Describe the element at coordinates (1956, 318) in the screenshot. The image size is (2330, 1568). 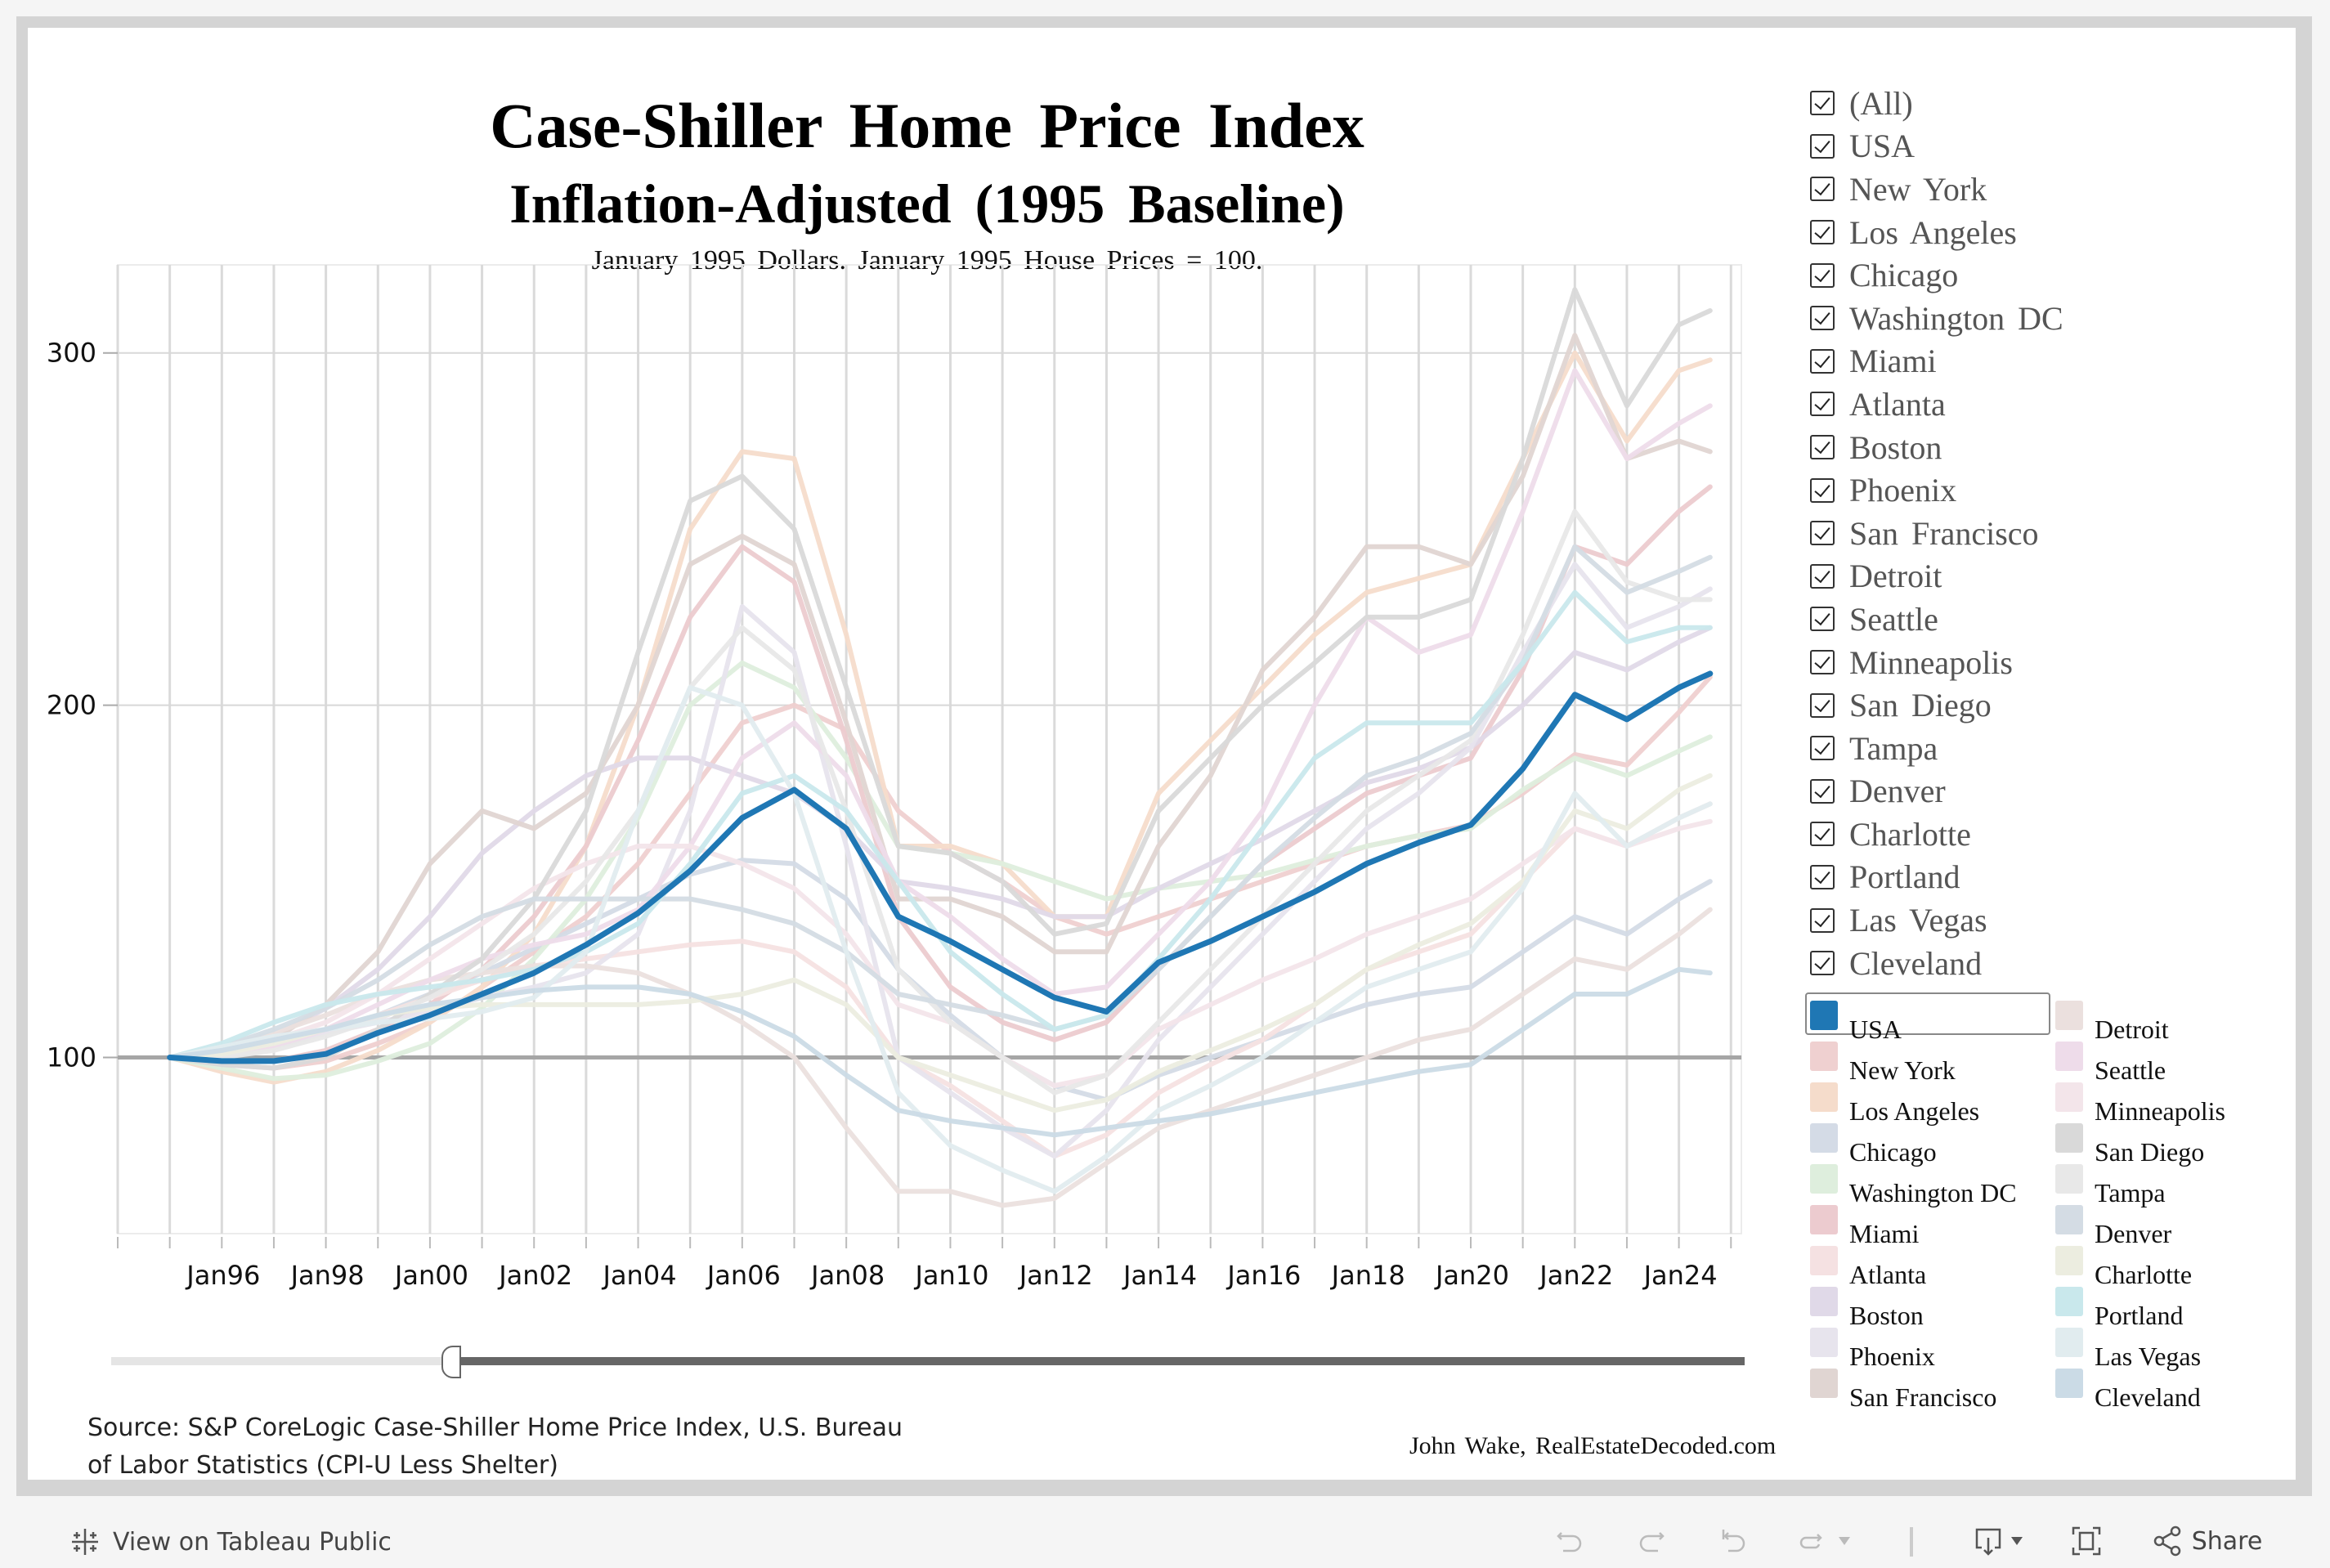
I see `filter-item-label: Washington DC` at that location.